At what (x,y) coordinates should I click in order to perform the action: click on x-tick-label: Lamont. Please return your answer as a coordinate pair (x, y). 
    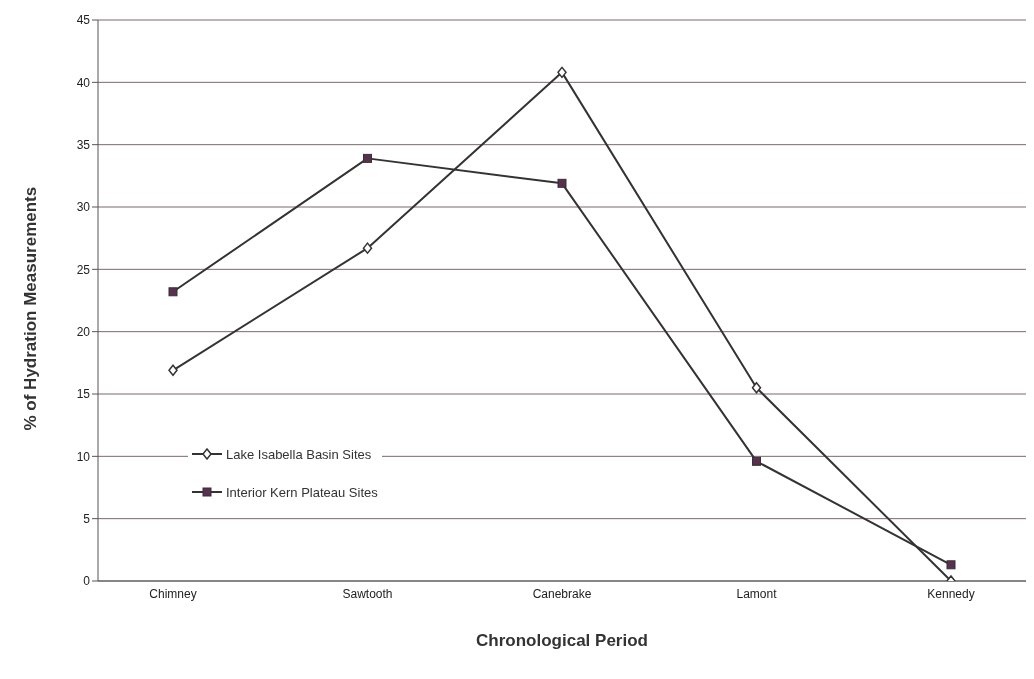
    Looking at the image, I should click on (757, 593).